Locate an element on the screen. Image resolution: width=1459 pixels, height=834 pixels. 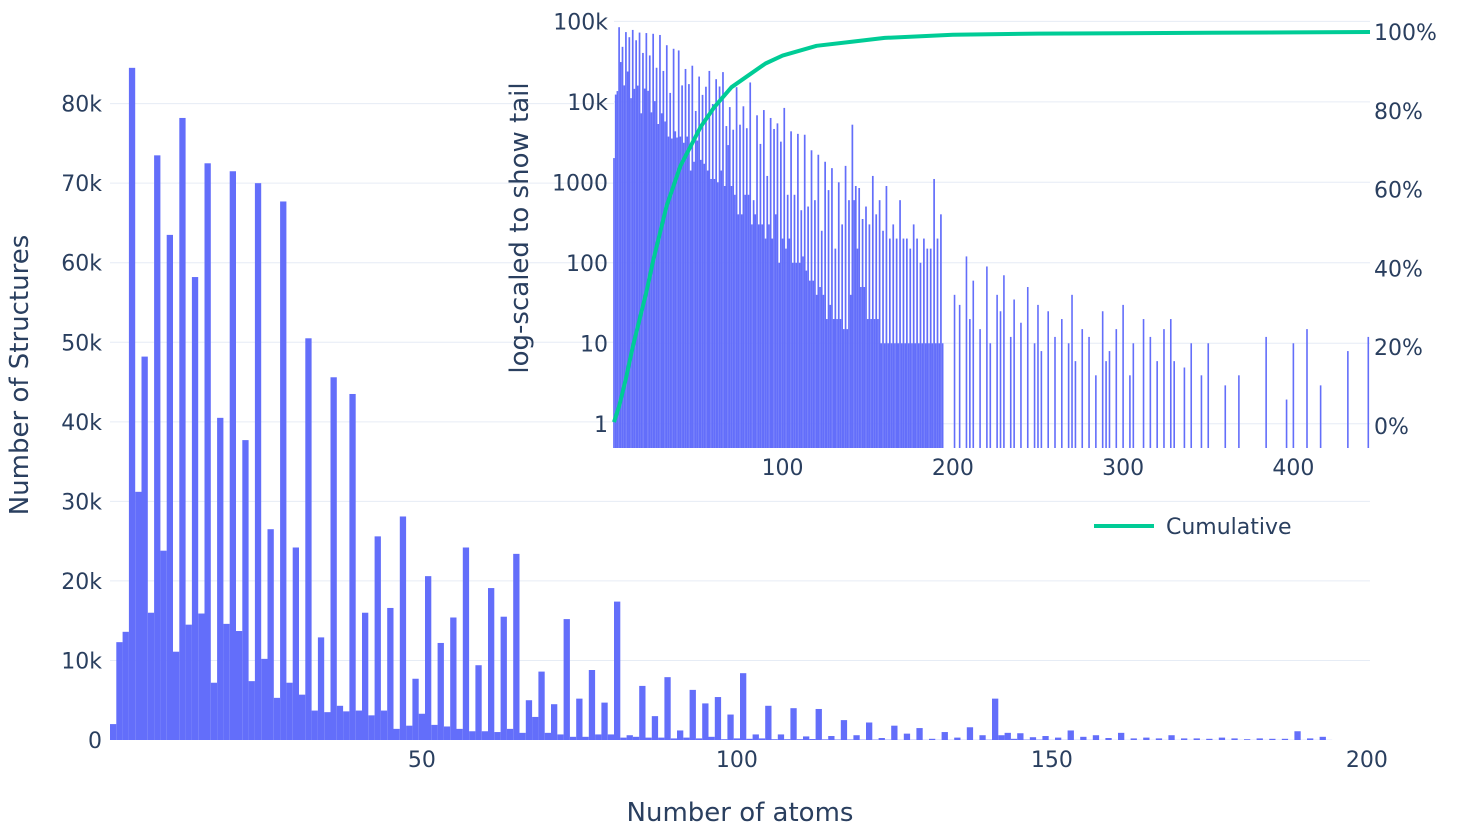
inset-y2-tick-label: 60% is located at coordinates (1398, 191).